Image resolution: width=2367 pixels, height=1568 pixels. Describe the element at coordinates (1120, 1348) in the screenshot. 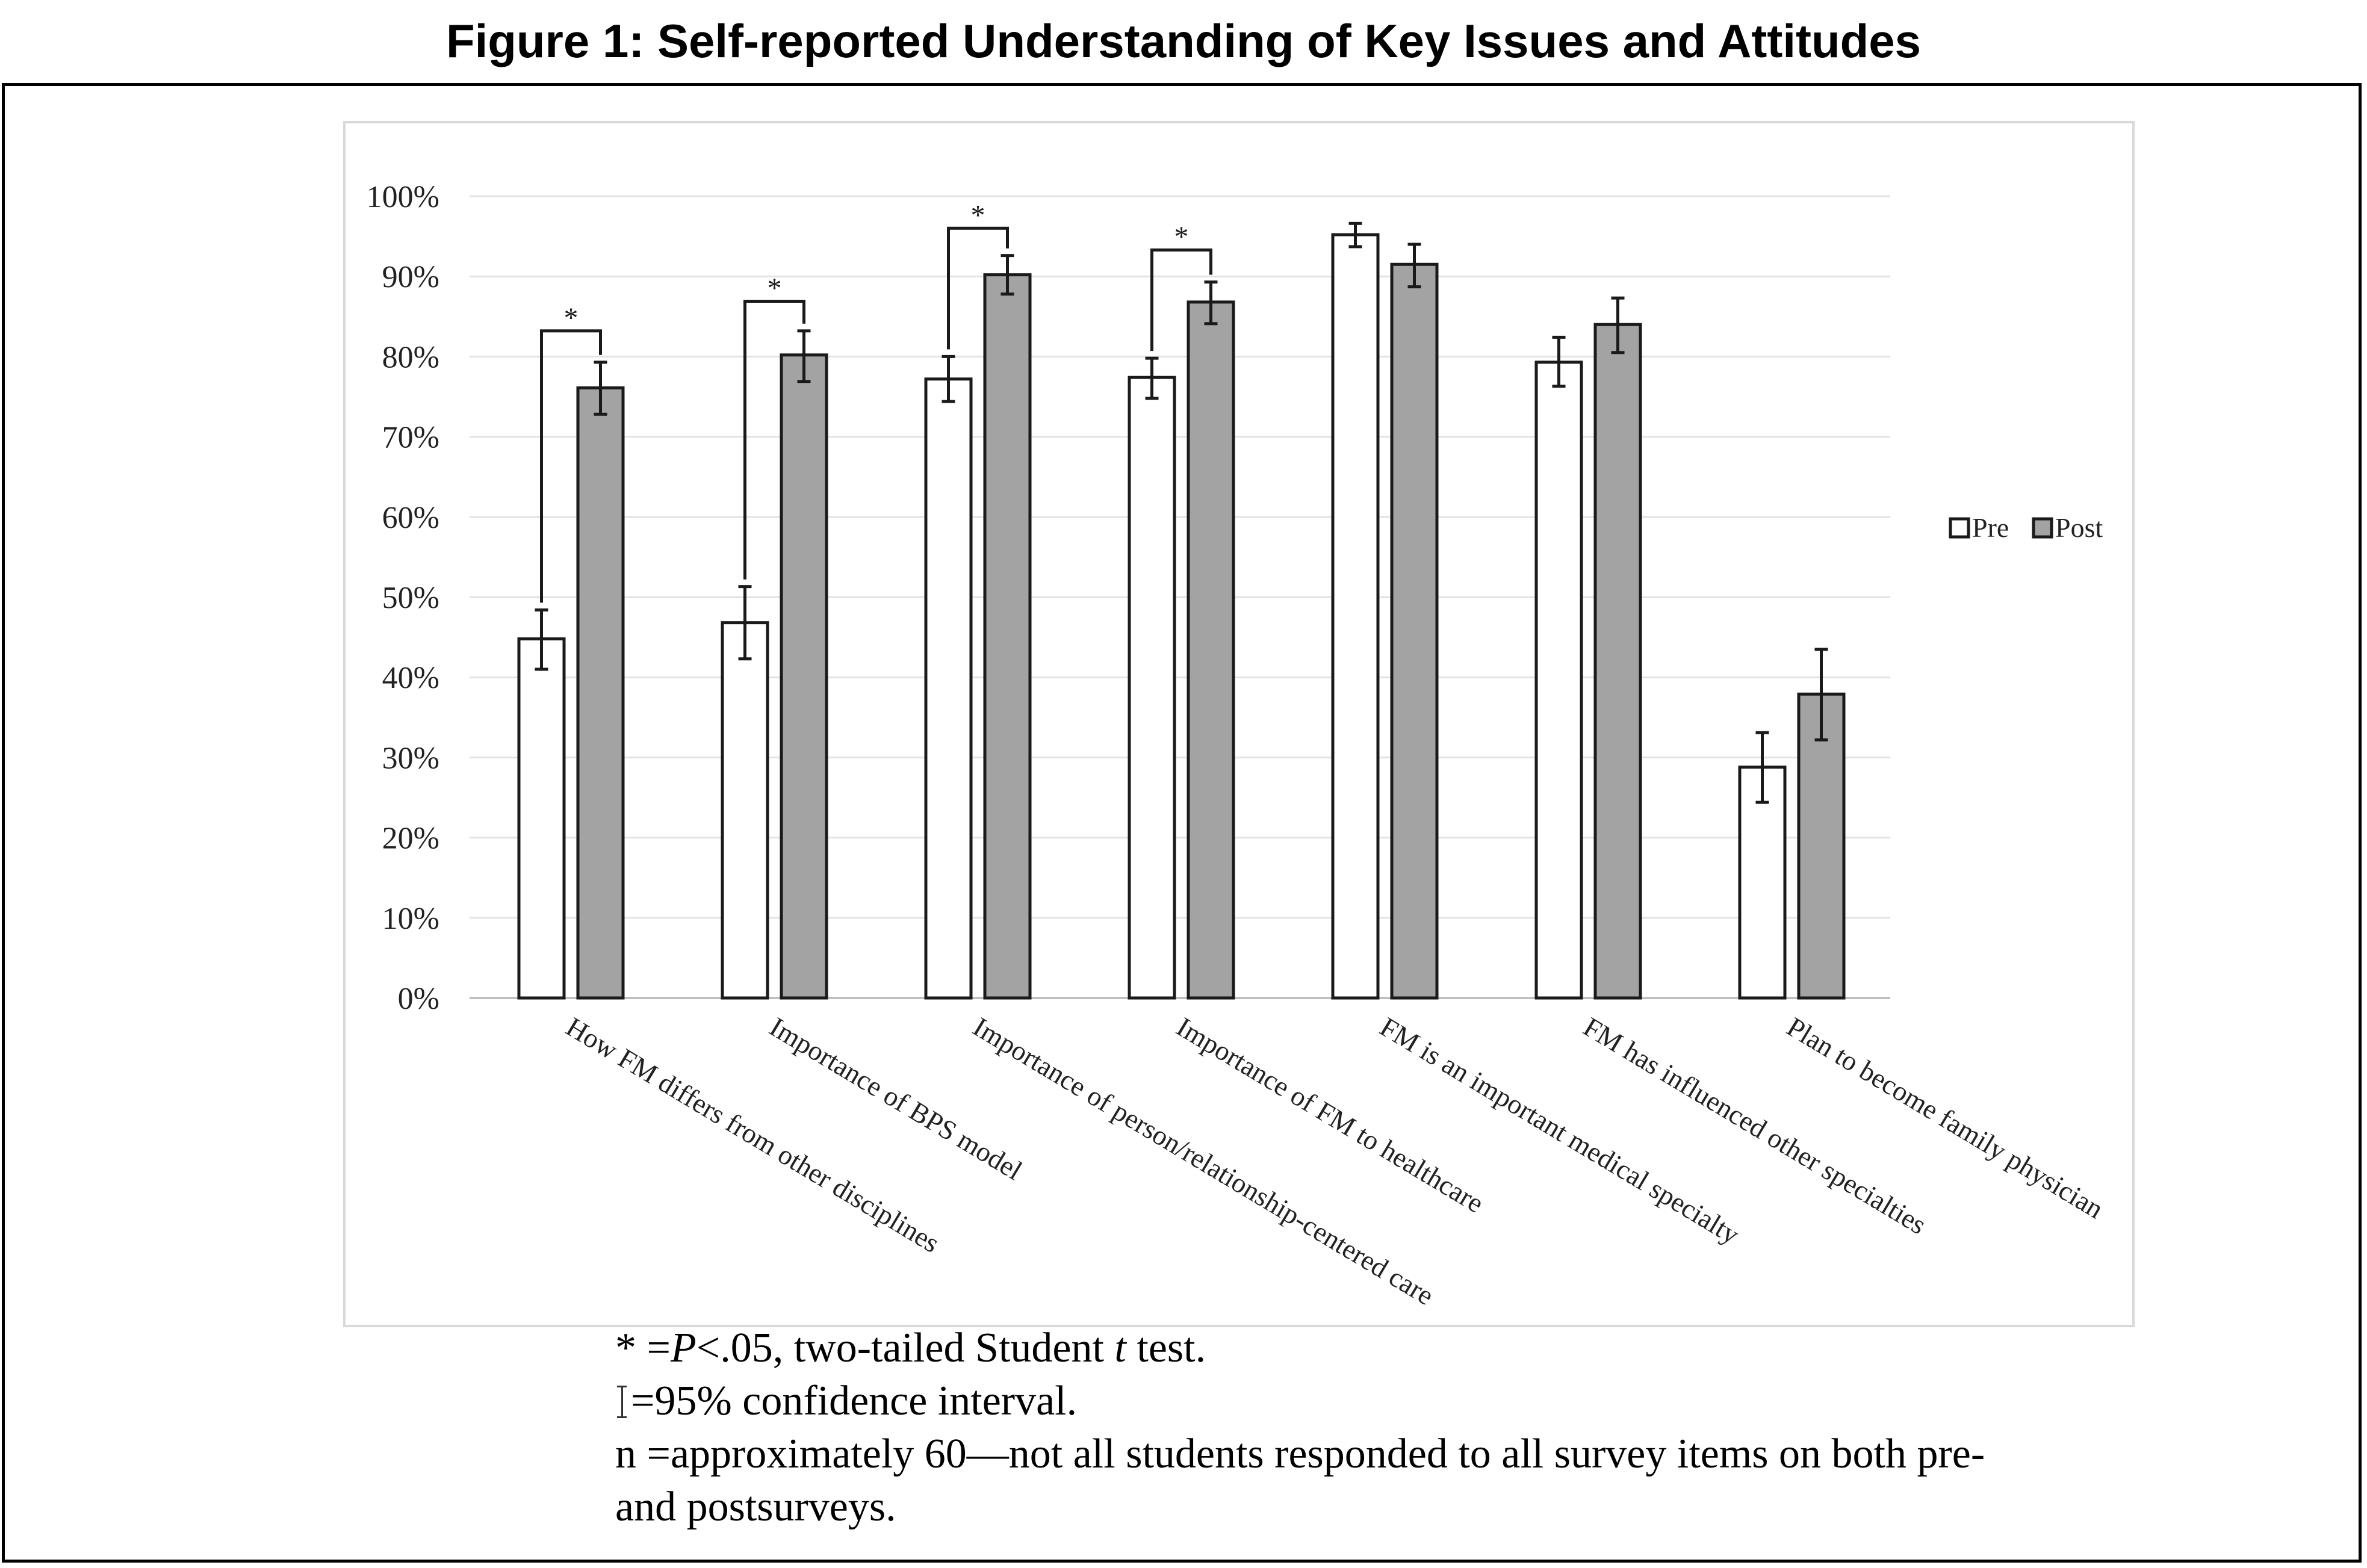

I see `t-symbol: t` at that location.